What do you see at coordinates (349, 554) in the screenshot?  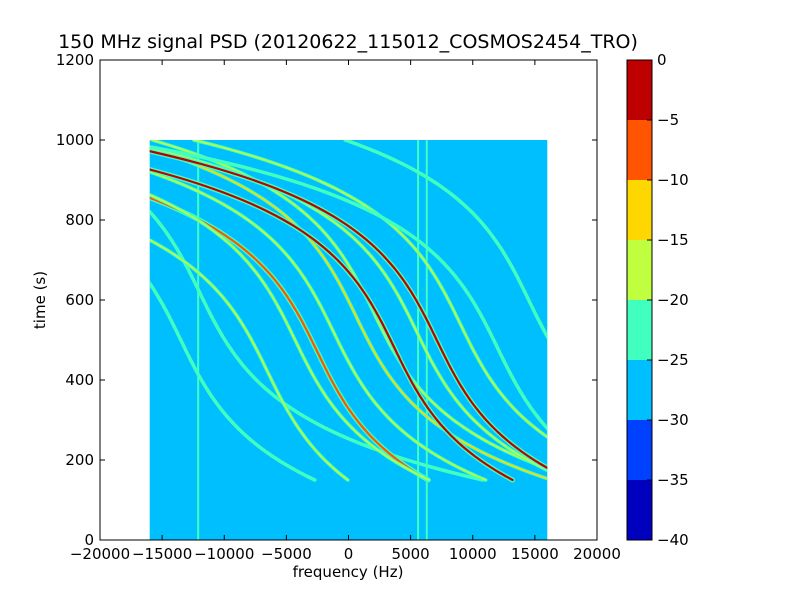 I see `x-tick-label-4: 0` at bounding box center [349, 554].